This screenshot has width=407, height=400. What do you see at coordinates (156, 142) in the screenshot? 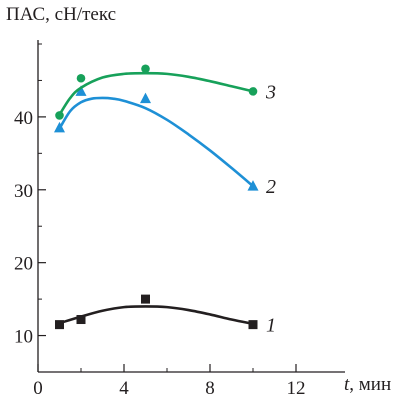
I see `series-2-line` at bounding box center [156, 142].